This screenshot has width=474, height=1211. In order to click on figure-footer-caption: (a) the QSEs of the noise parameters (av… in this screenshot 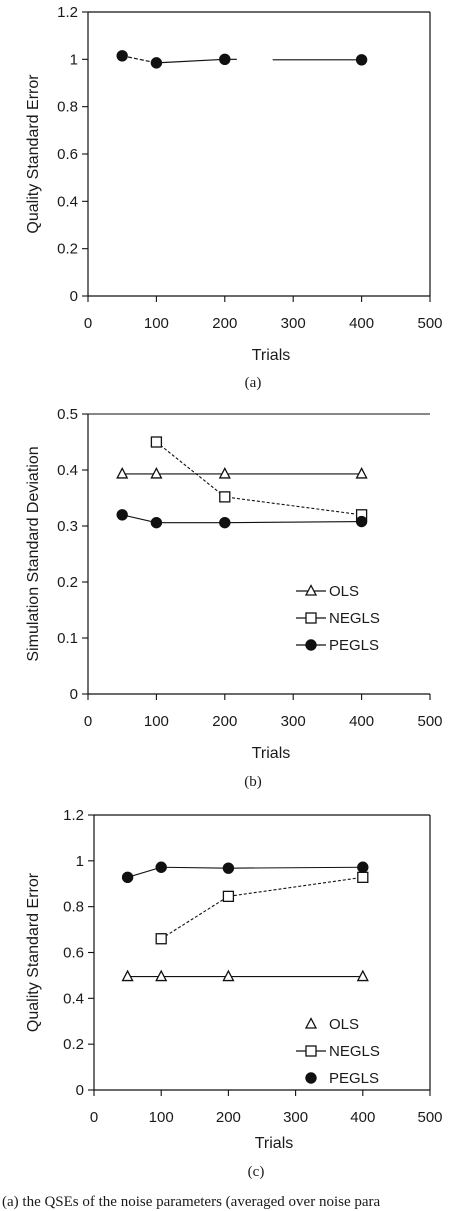, I will do `click(191, 1202)`.